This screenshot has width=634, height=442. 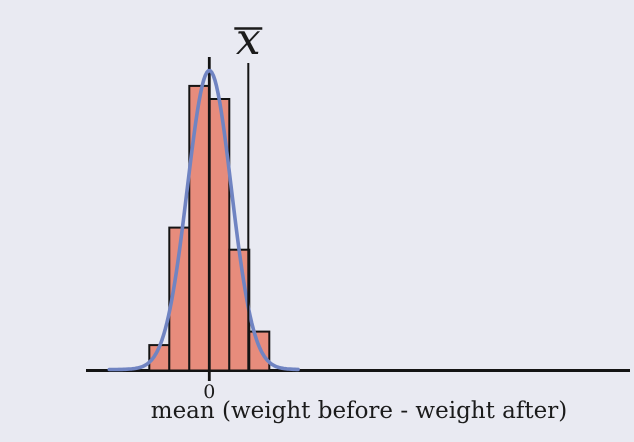 What do you see at coordinates (248, 39) in the screenshot?
I see `xbar-label: x` at bounding box center [248, 39].